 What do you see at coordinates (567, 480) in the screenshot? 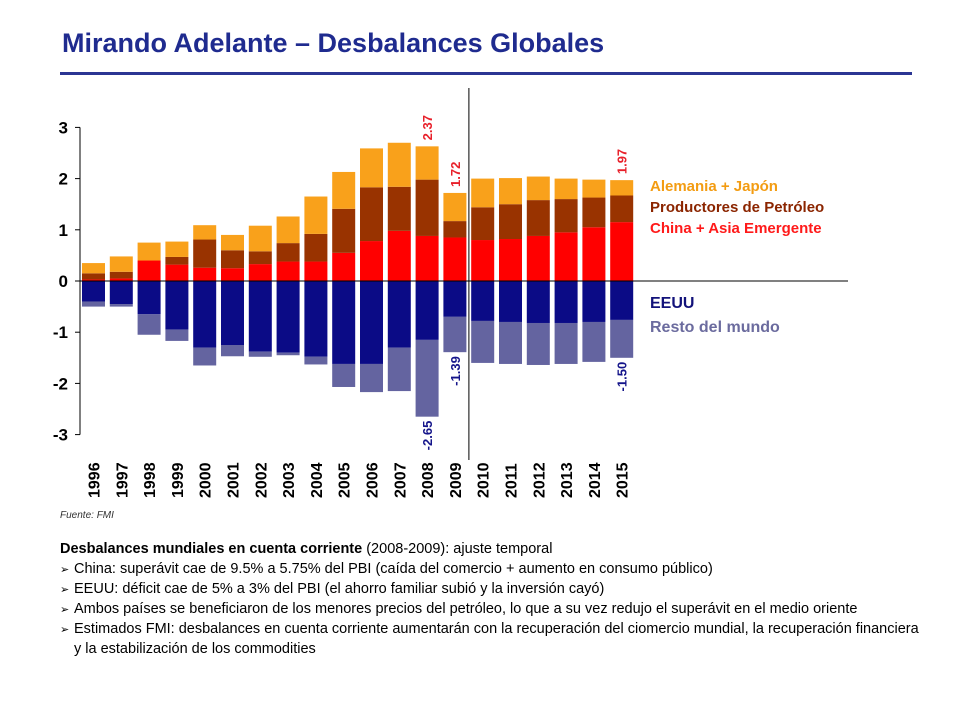
I see `x-tick-label: 2013` at bounding box center [567, 480].